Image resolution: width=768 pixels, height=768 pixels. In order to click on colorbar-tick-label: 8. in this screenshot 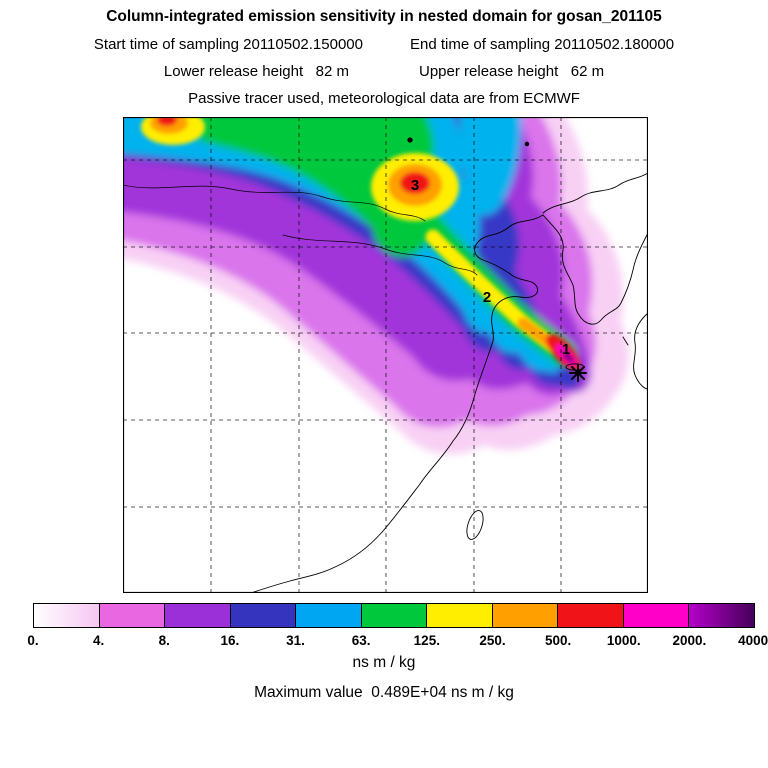, I will do `click(164, 640)`.